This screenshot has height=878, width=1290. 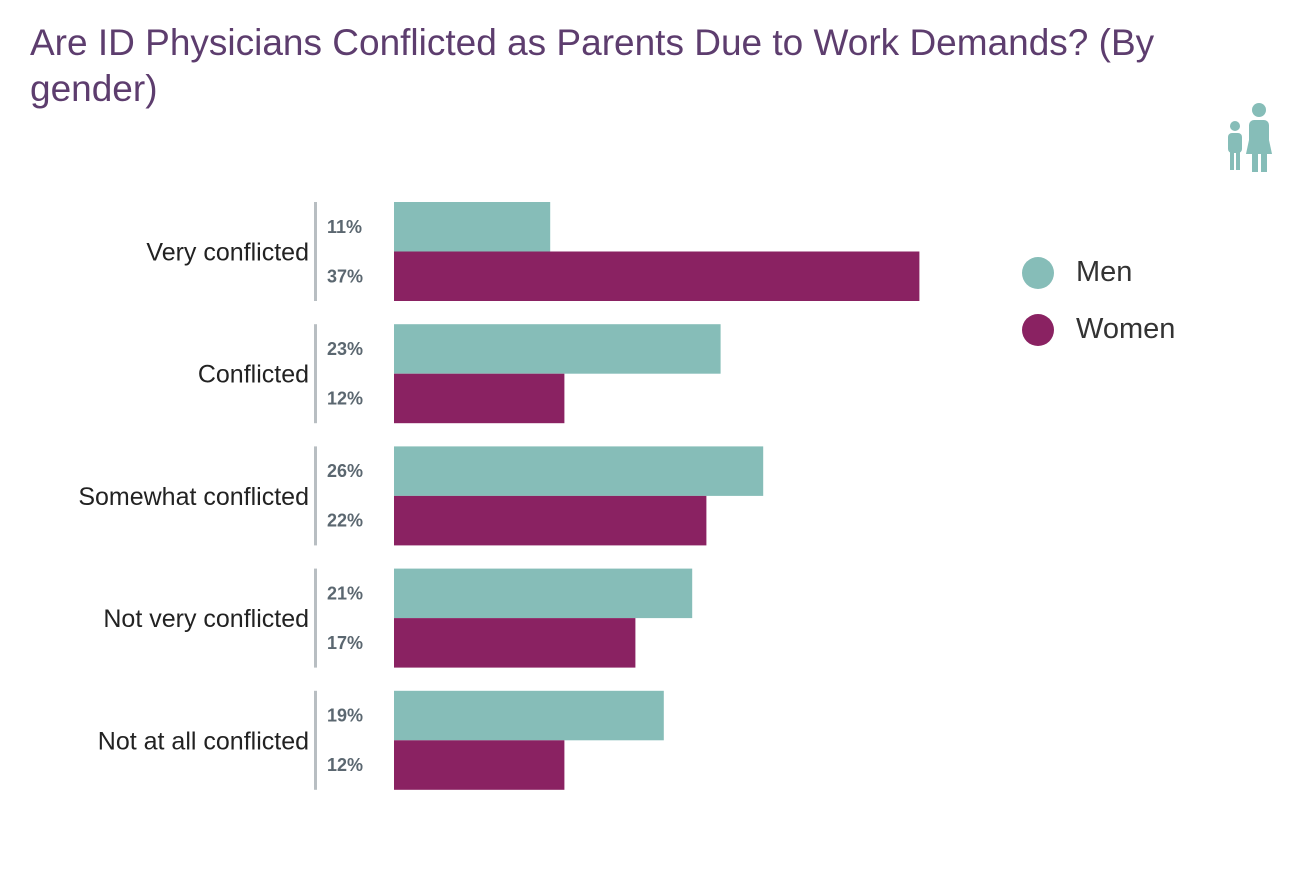 What do you see at coordinates (1250, 137) in the screenshot?
I see `family-icon` at bounding box center [1250, 137].